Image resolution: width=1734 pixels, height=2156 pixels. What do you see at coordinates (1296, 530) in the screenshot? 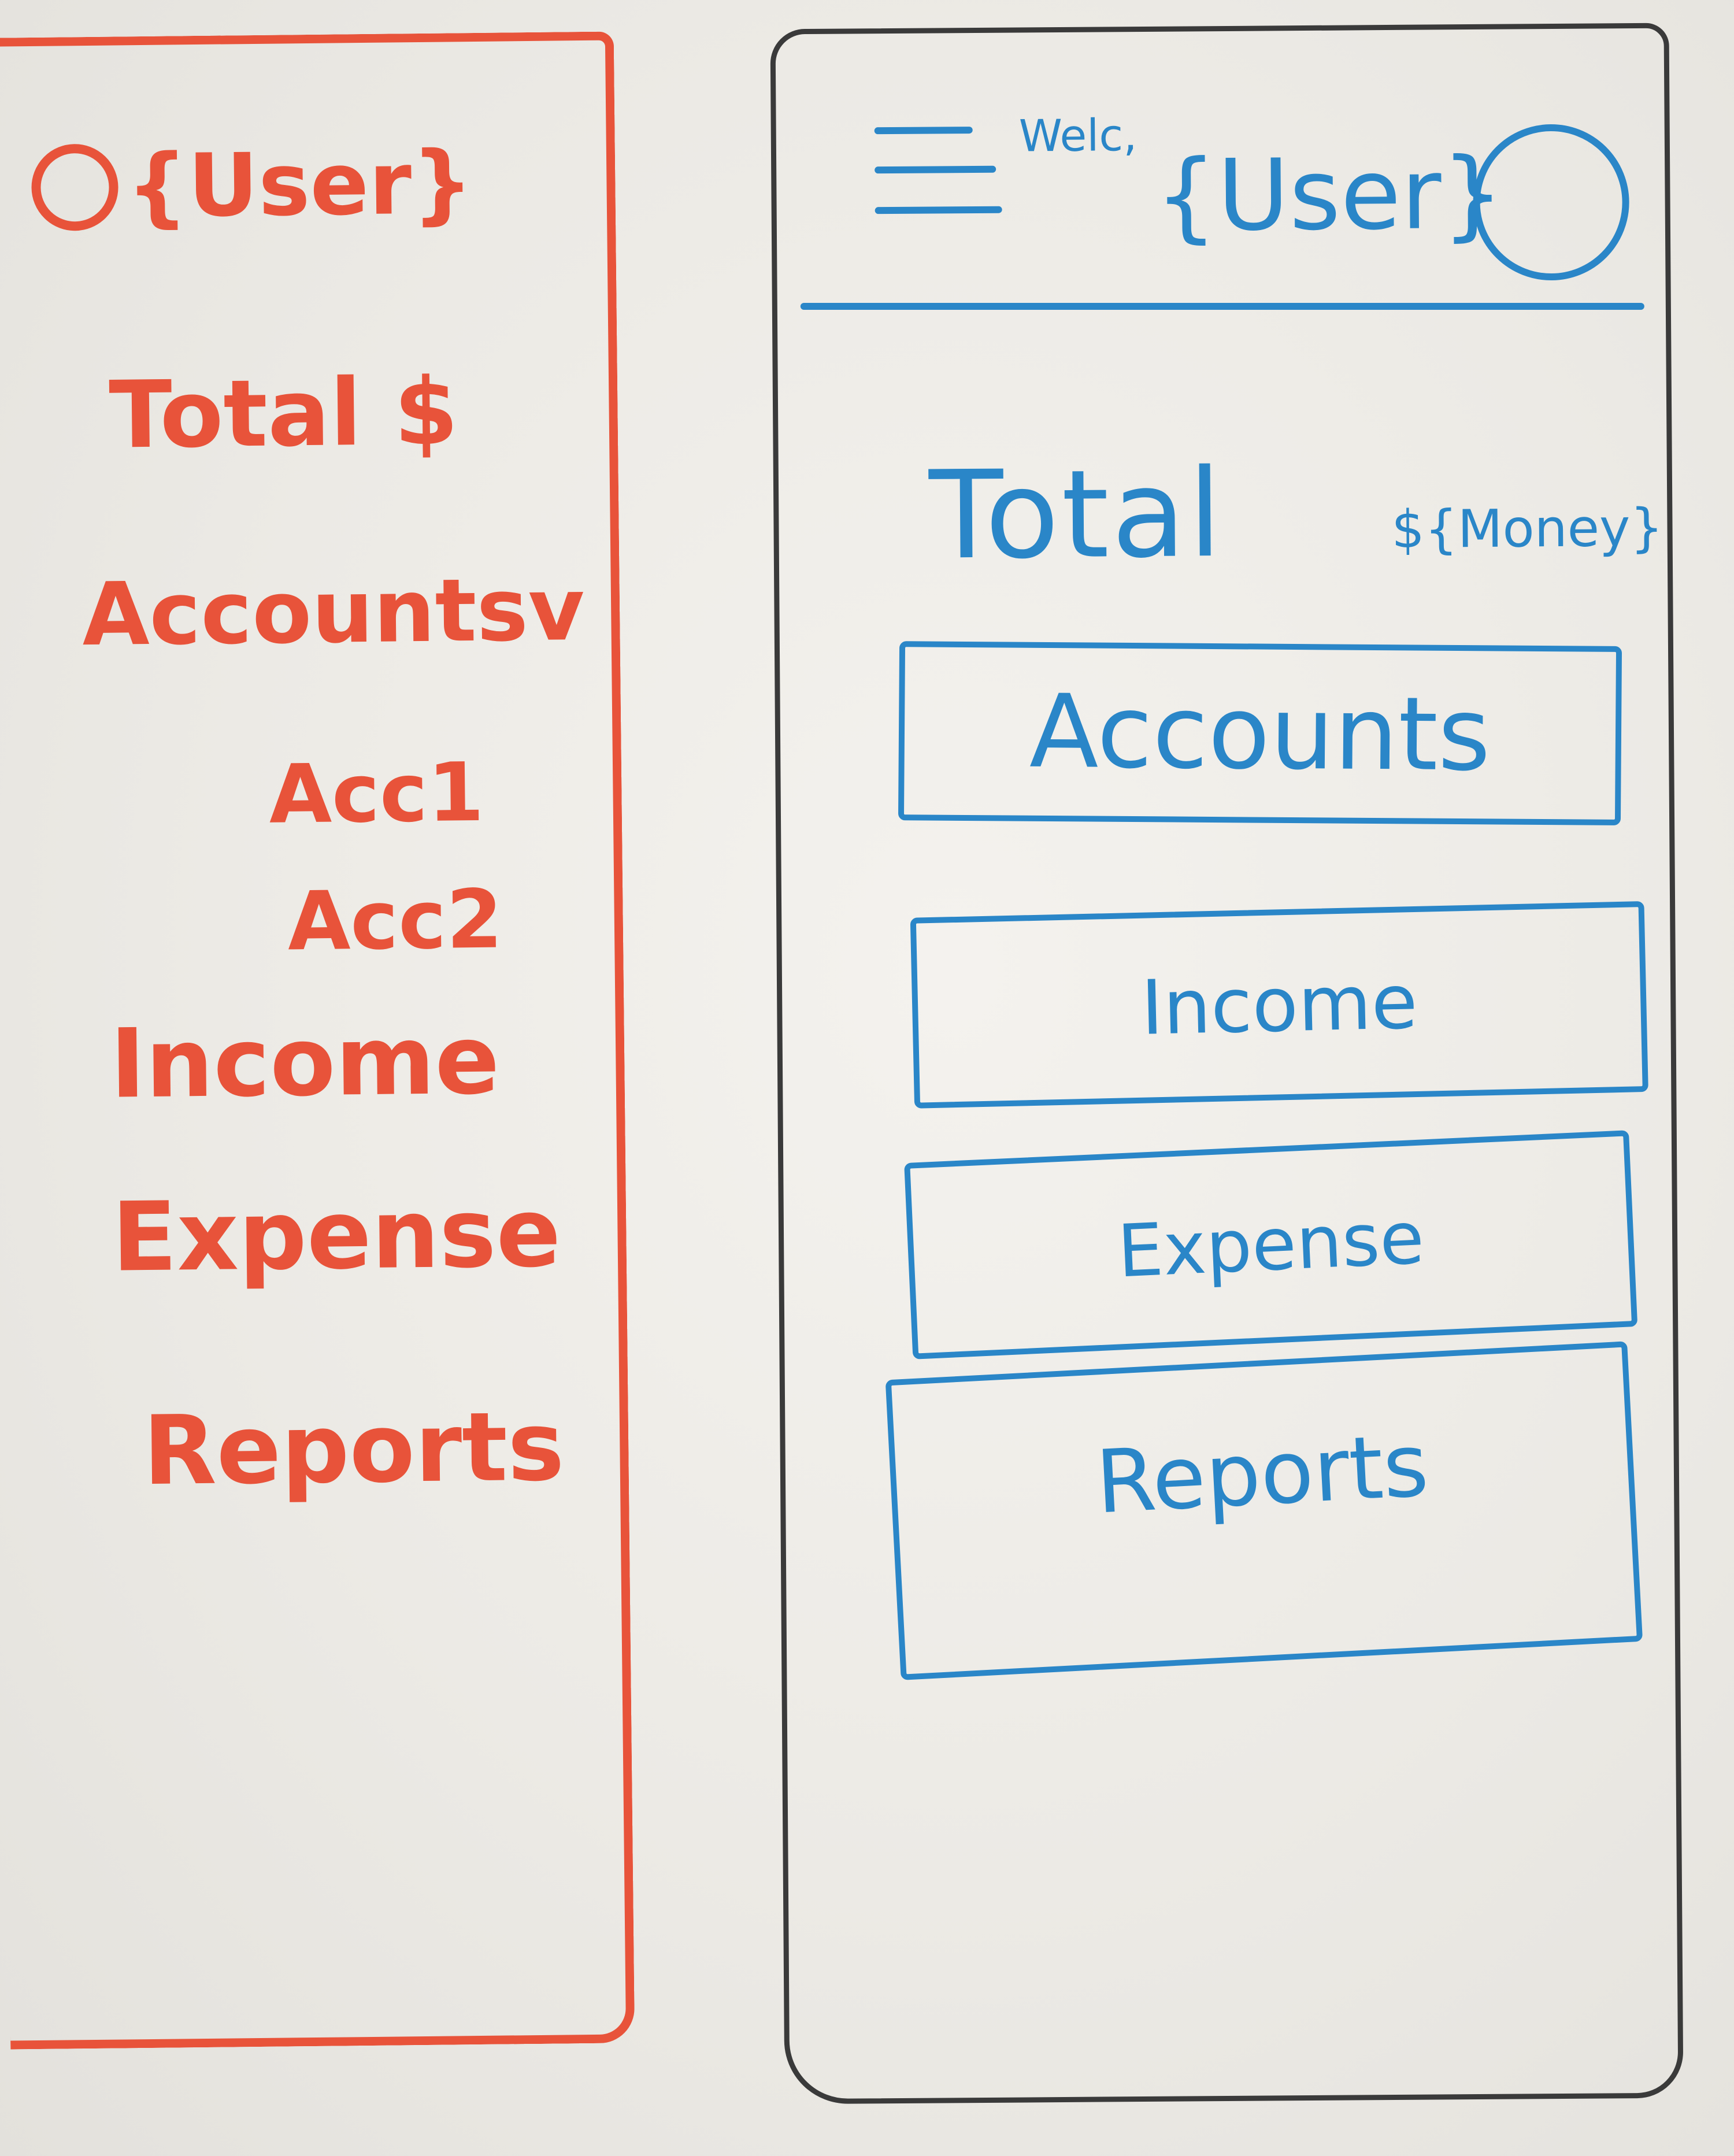
I see `total-summary: Total ${Money}` at bounding box center [1296, 530].